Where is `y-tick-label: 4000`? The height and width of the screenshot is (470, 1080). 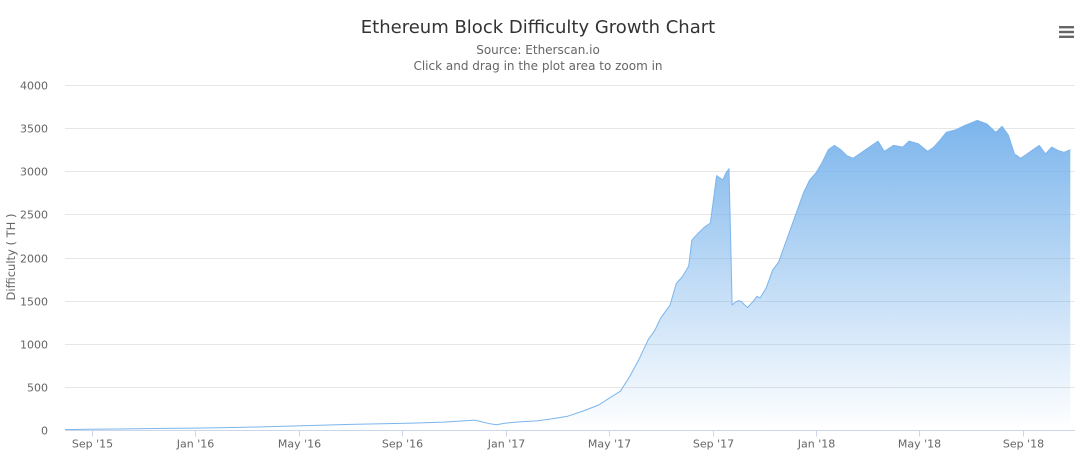 y-tick-label: 4000 is located at coordinates (34, 86).